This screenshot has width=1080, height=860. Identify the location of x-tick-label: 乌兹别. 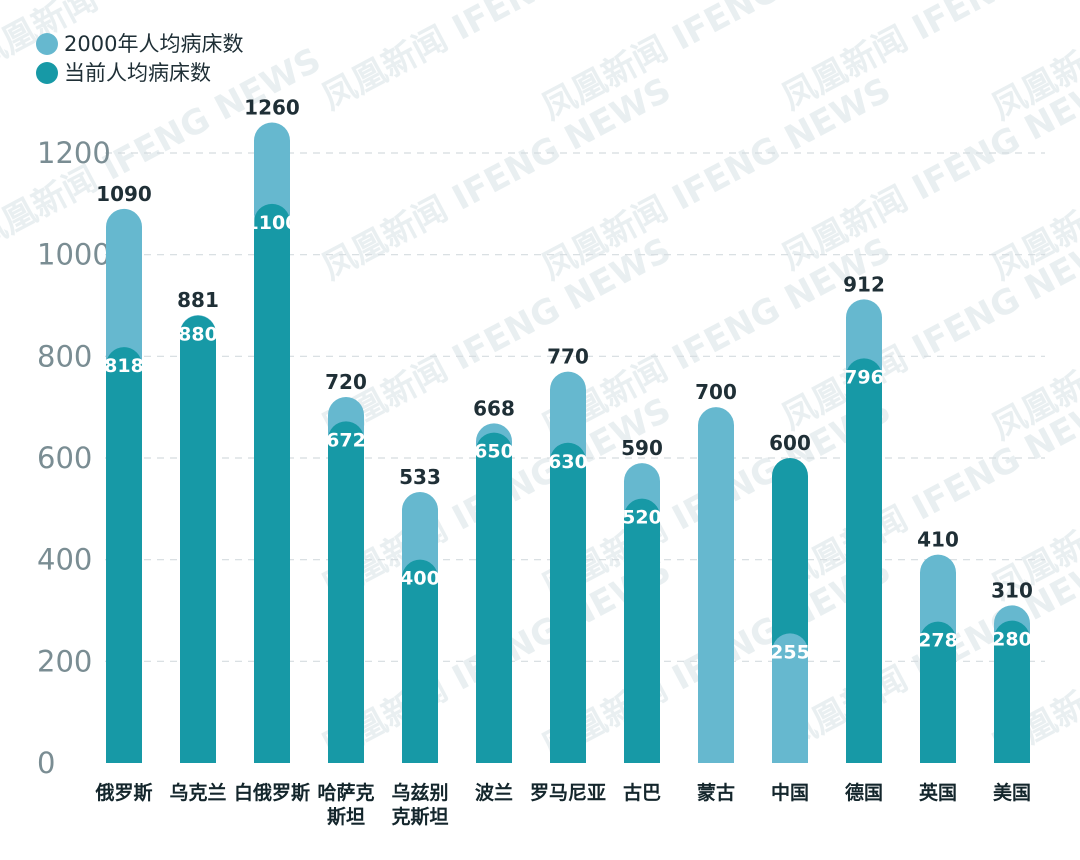
(419, 792).